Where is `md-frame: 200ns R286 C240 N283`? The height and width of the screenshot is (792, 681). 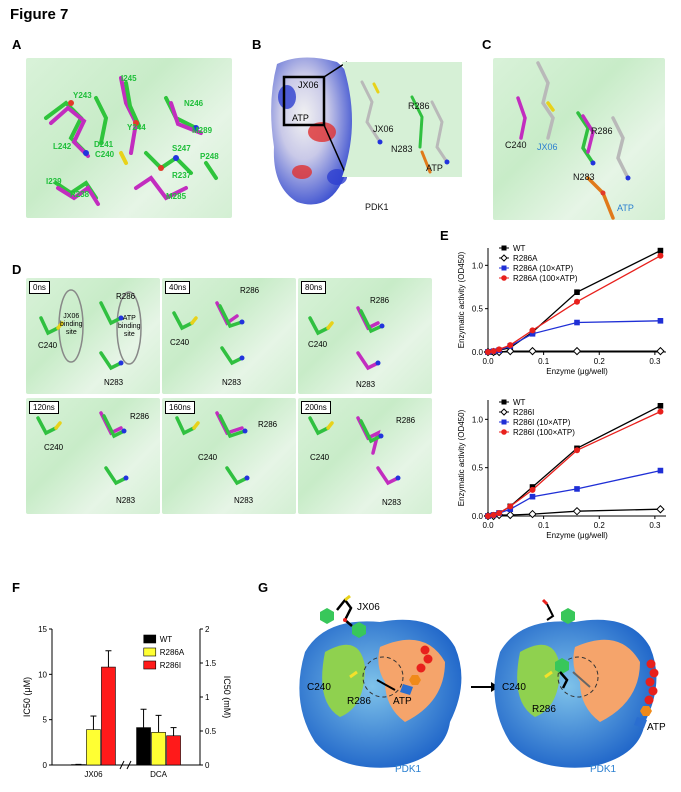
md-frame: 200ns R286 C240 N283 is located at coordinates (365, 456).